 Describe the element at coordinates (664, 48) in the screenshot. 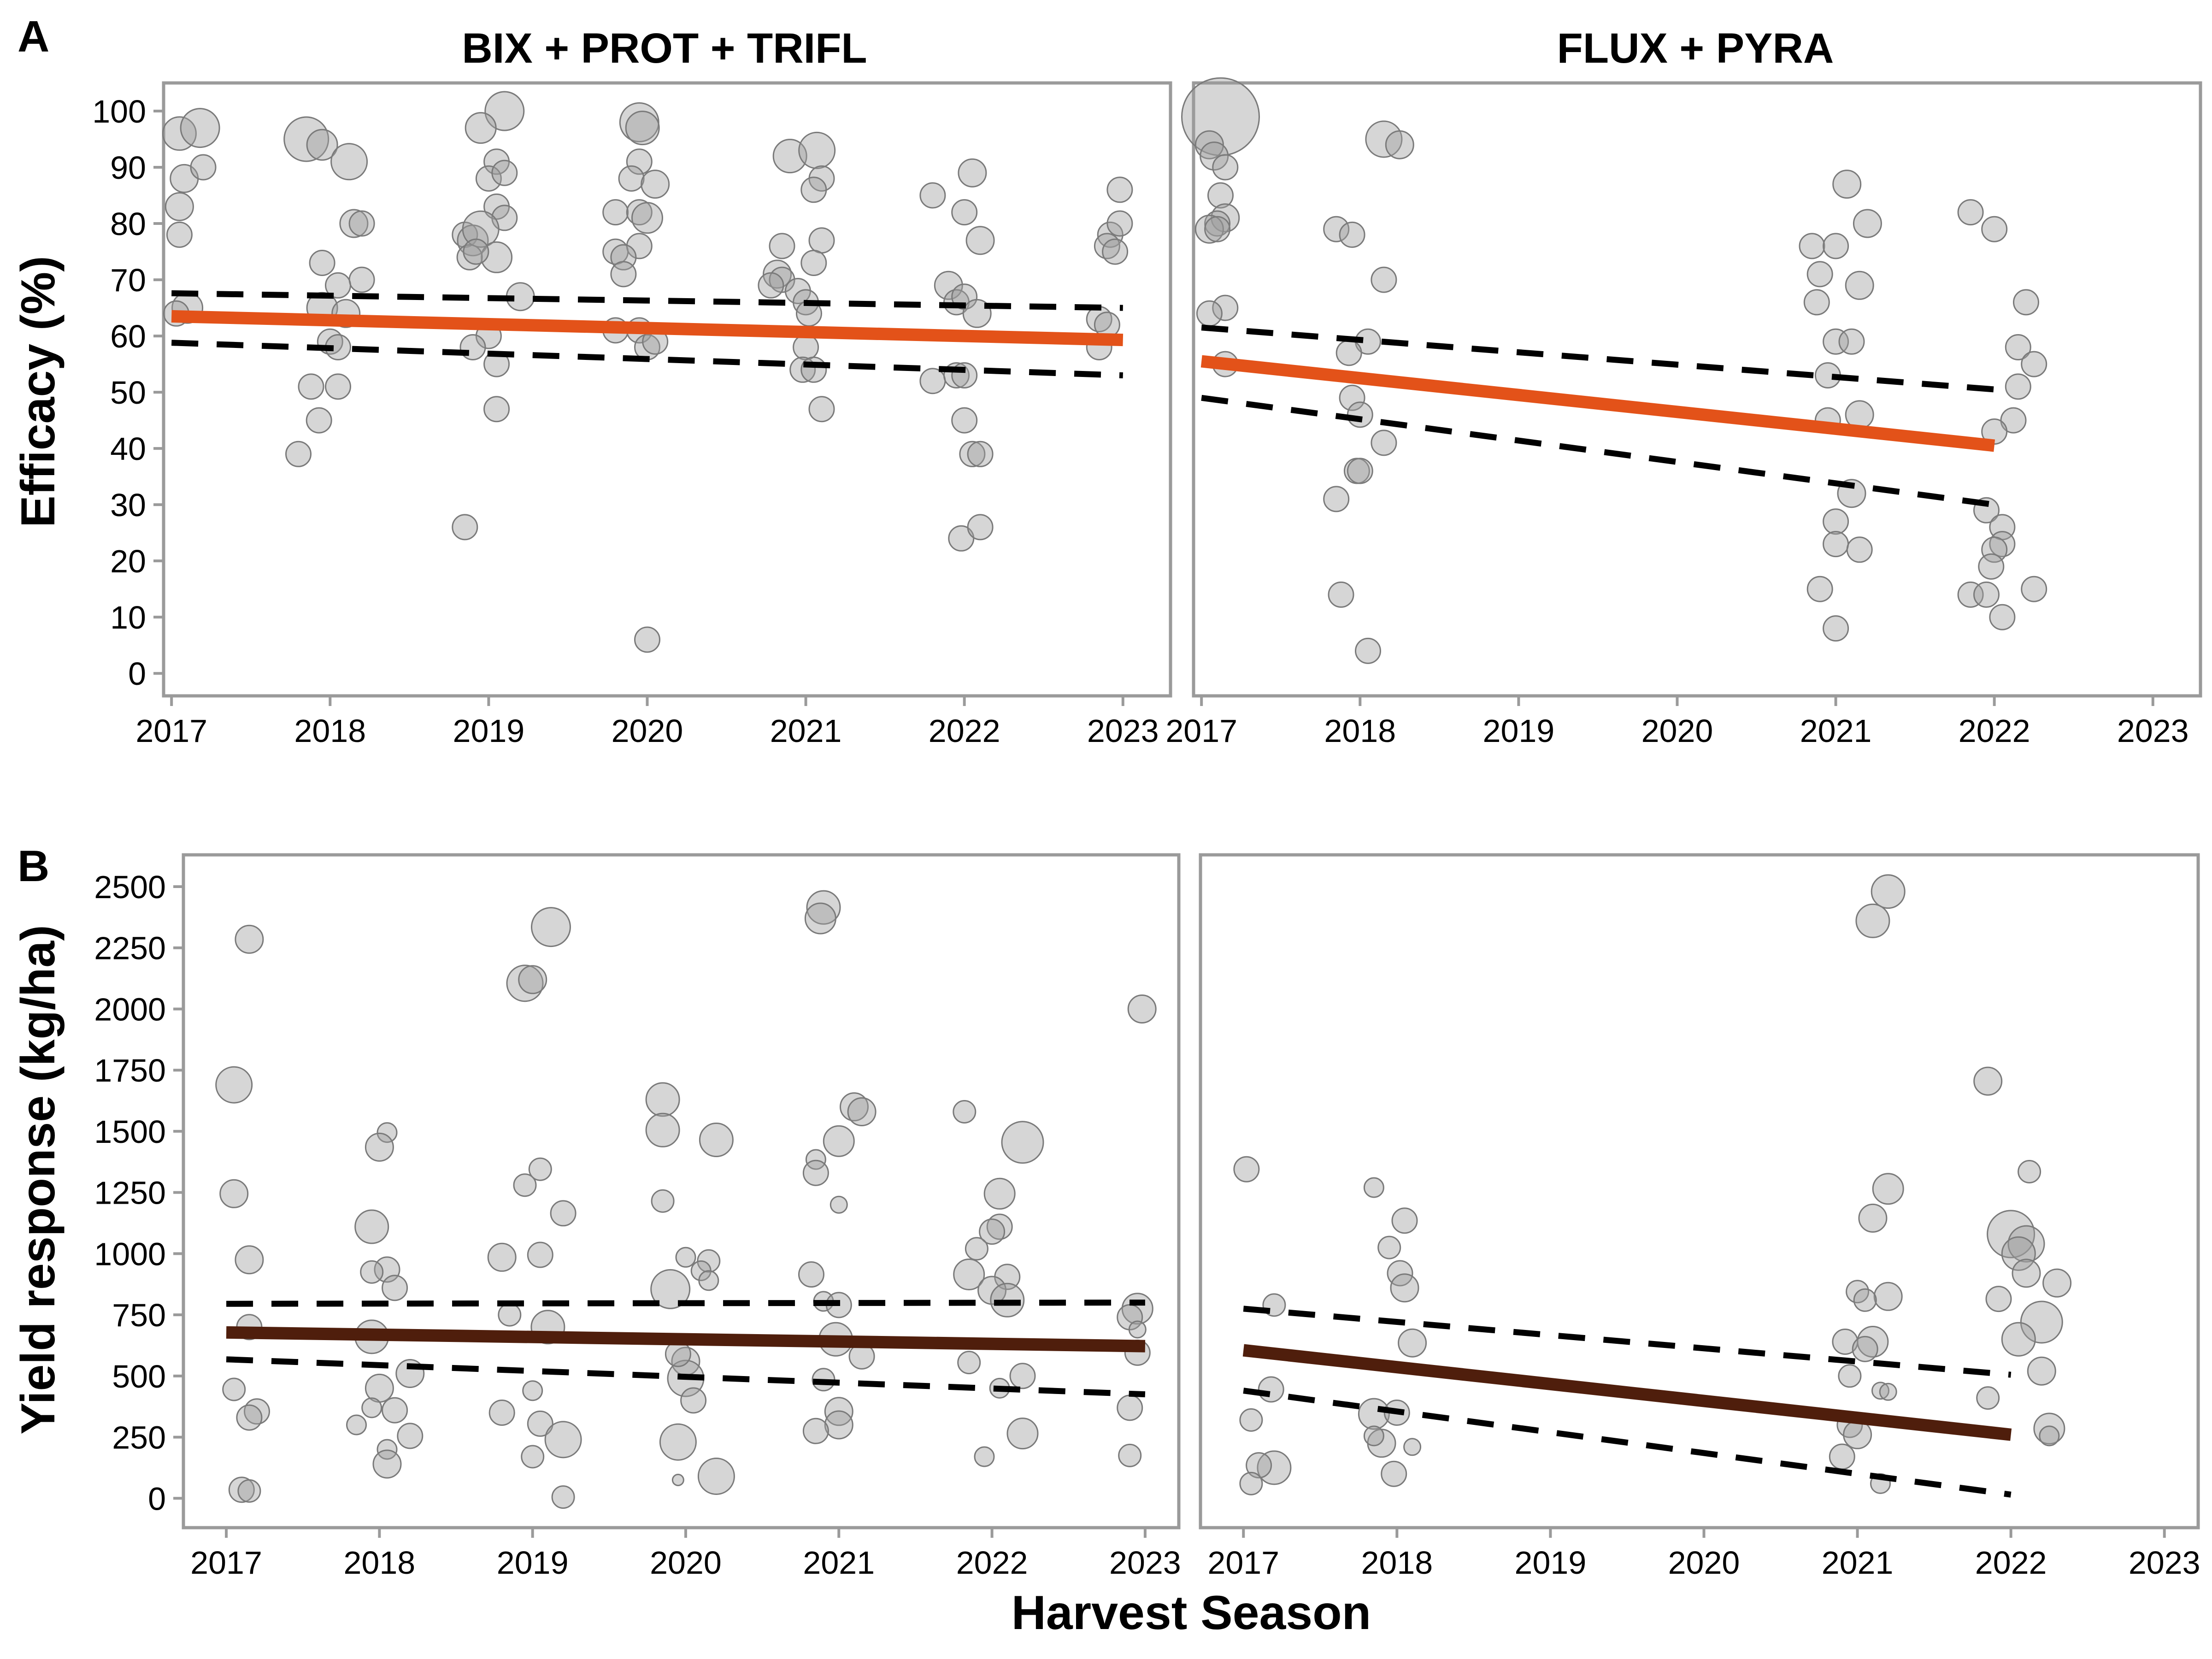

I see `column-title-left: BIX + PROT + TRIFL` at that location.